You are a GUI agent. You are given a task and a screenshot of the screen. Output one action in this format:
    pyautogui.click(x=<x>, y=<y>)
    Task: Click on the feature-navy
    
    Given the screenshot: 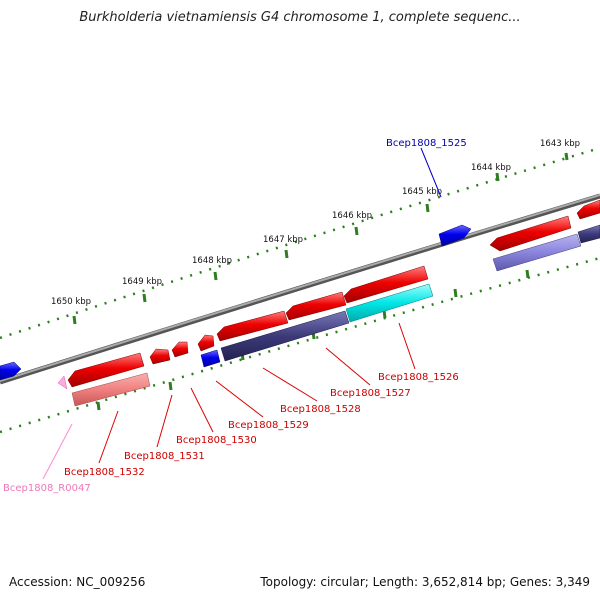 What is the action you would take?
    pyautogui.click(x=285, y=336)
    